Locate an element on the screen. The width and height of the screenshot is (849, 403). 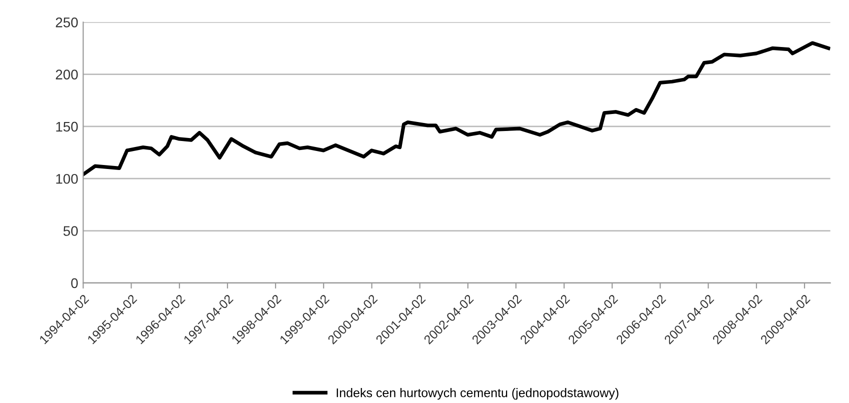
y-tick-label: 250 is located at coordinates (67, 23).